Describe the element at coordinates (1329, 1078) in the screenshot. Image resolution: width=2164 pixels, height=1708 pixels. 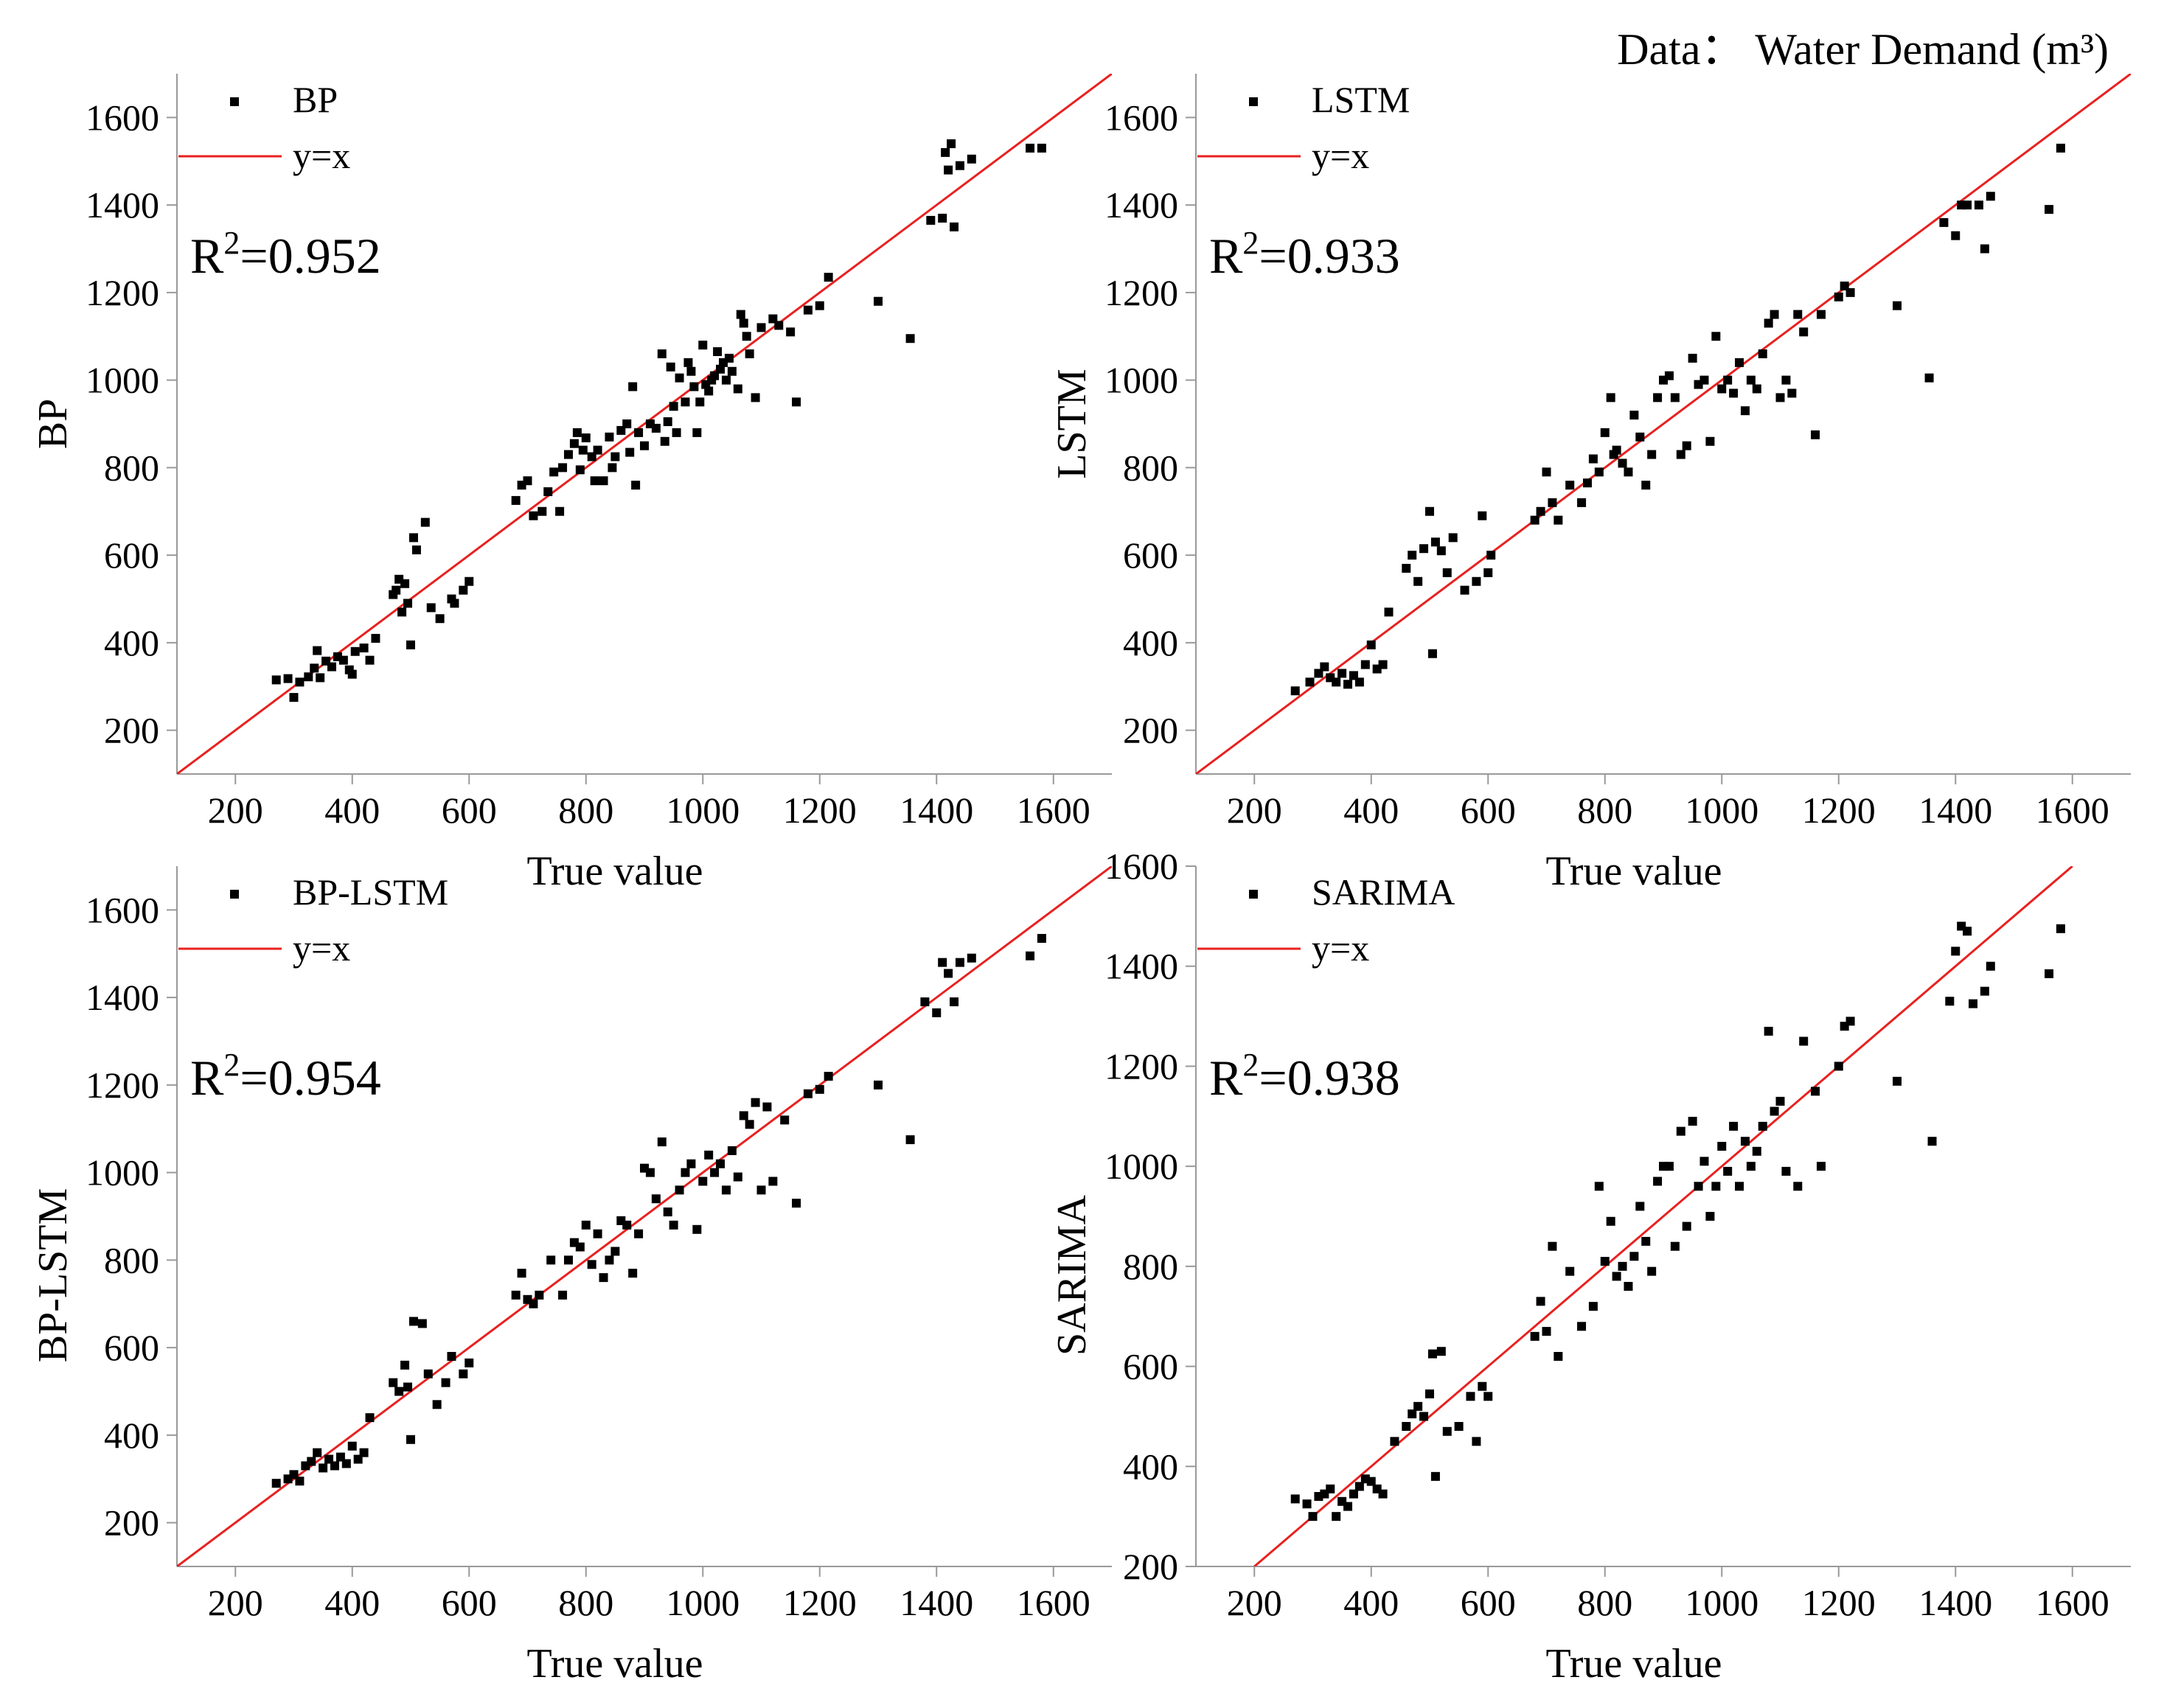
I see `r-squared-value: =0.938` at that location.